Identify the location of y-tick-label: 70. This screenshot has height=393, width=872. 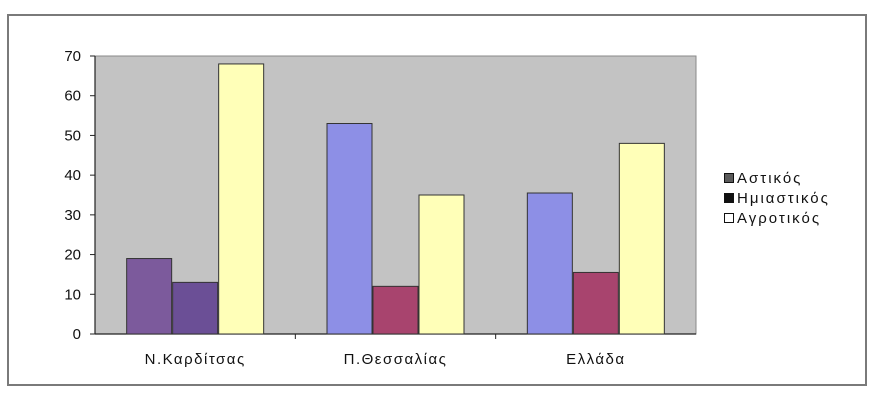
(72, 56).